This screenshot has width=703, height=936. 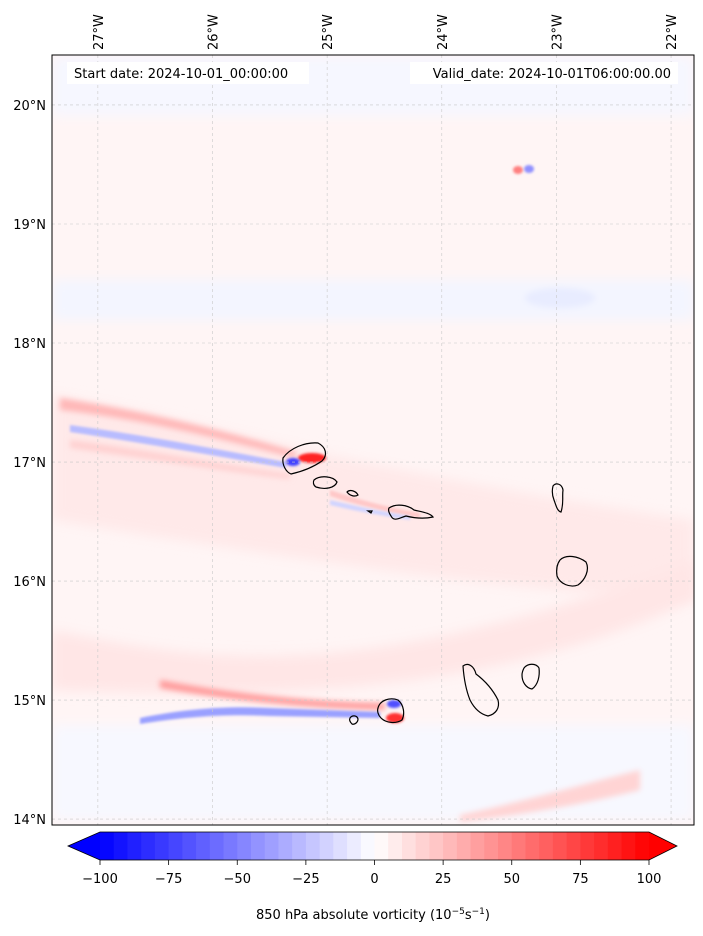 I want to click on island-maio, so click(x=530, y=676).